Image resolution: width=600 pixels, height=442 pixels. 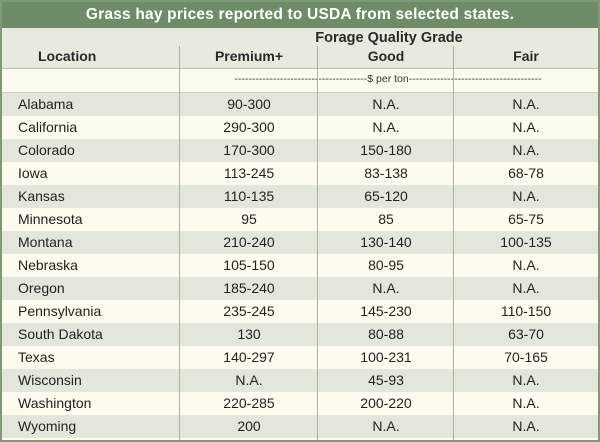 I want to click on table-row: Pennsylvania 235-245 145-230 110-150, so click(x=300, y=311).